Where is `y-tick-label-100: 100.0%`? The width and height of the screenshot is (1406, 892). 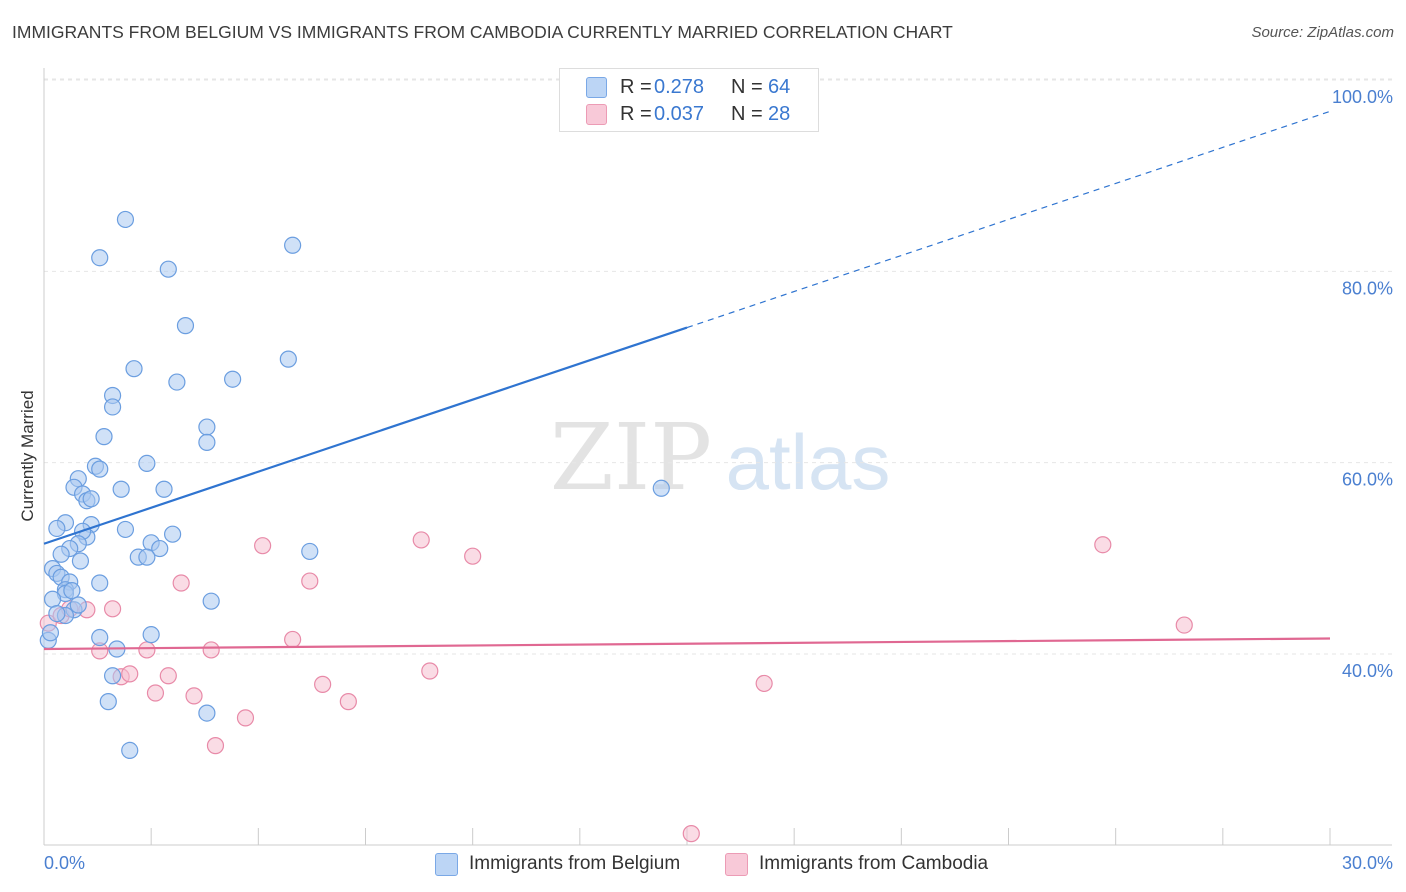
y-tick-label-100: 100.0% is located at coordinates (1362, 97).